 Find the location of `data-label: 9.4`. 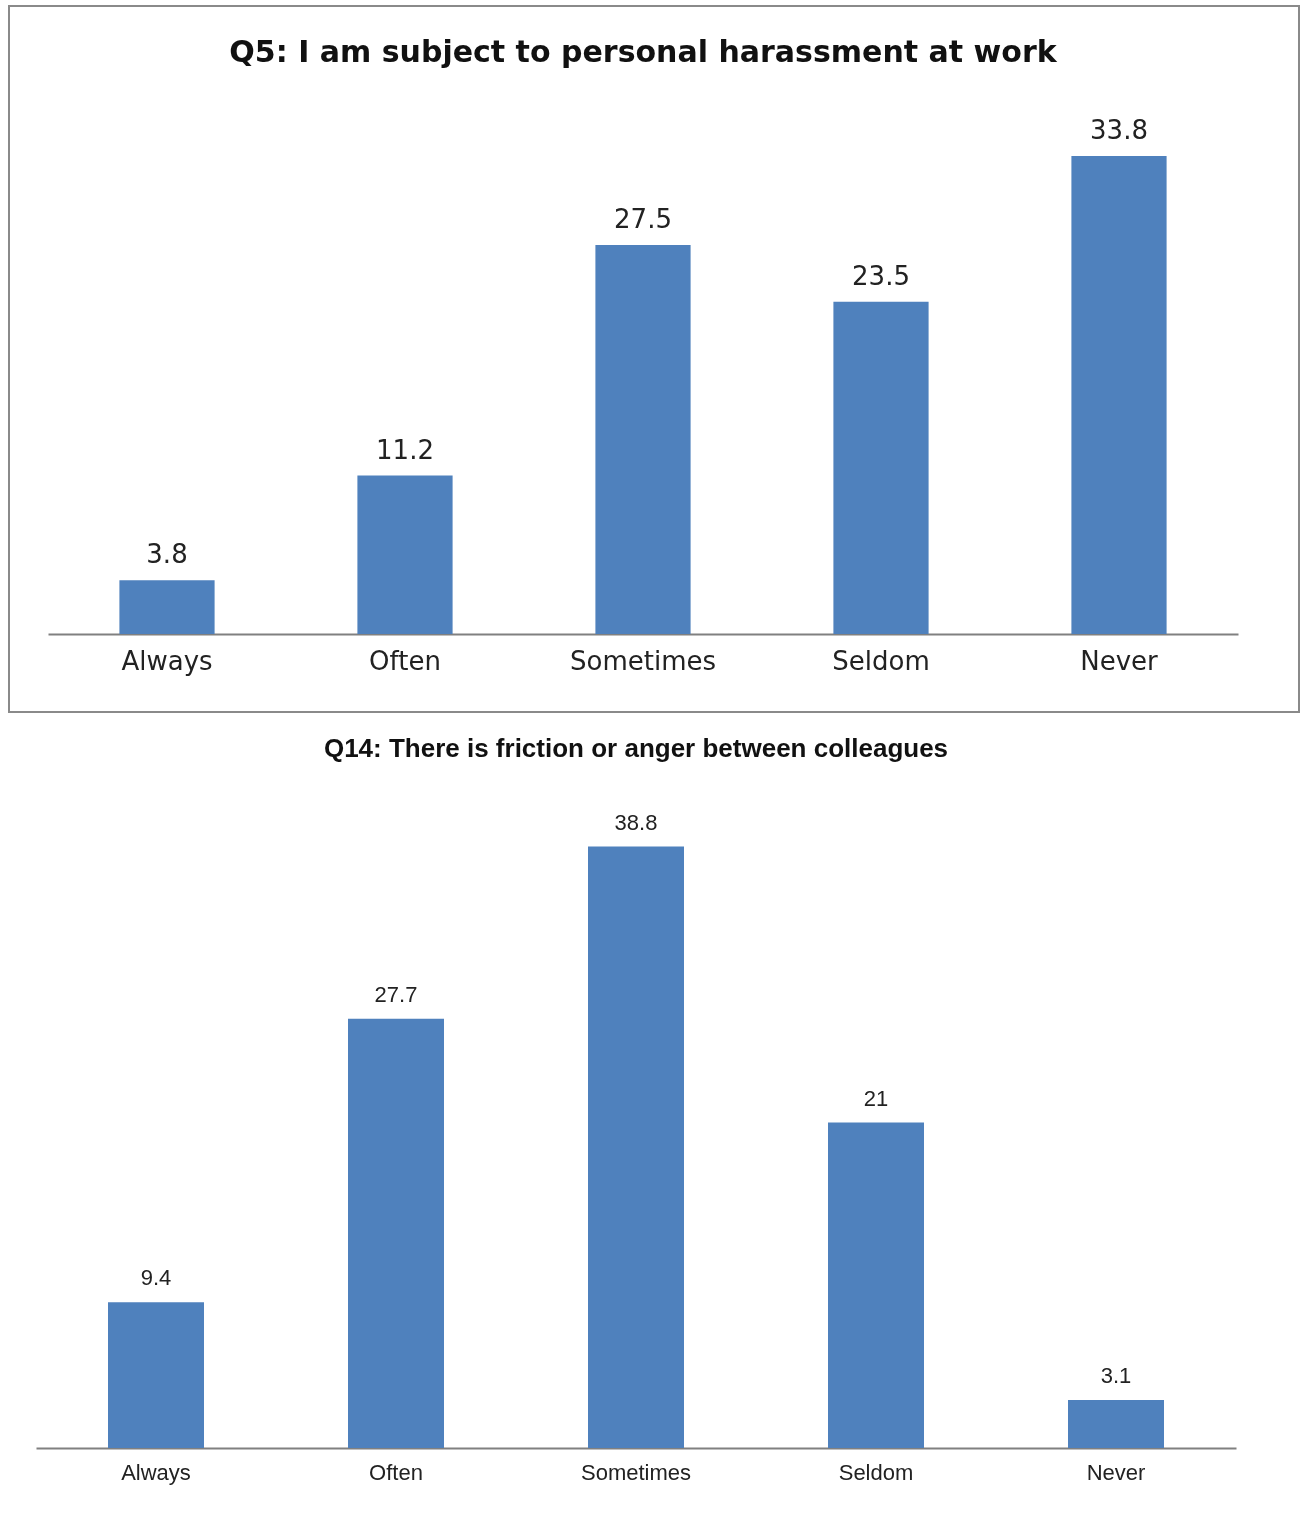

data-label: 9.4 is located at coordinates (156, 1278).